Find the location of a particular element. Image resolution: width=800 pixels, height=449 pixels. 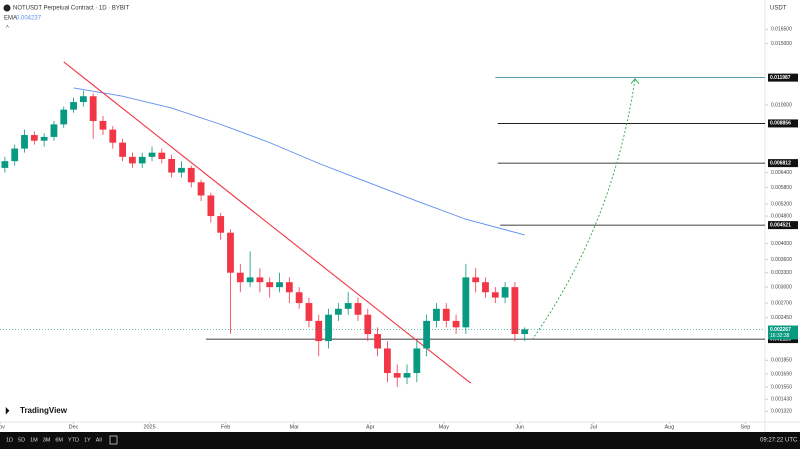

x-tick-label: Feb is located at coordinates (225, 427).